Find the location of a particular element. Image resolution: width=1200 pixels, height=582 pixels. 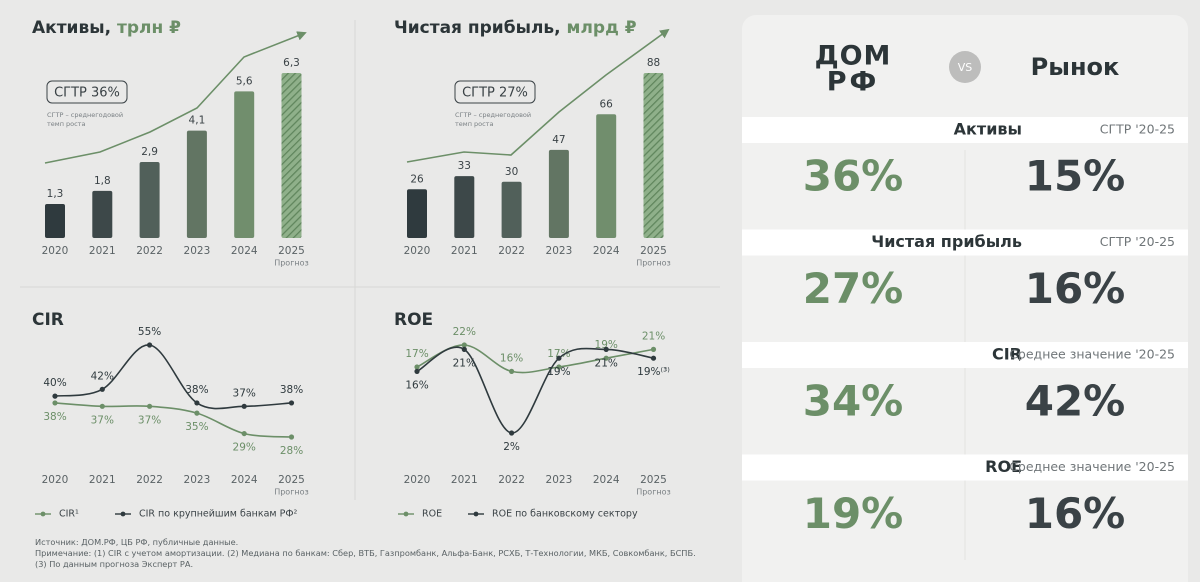

chart-unit: млрд ₽ is located at coordinates (602, 28).